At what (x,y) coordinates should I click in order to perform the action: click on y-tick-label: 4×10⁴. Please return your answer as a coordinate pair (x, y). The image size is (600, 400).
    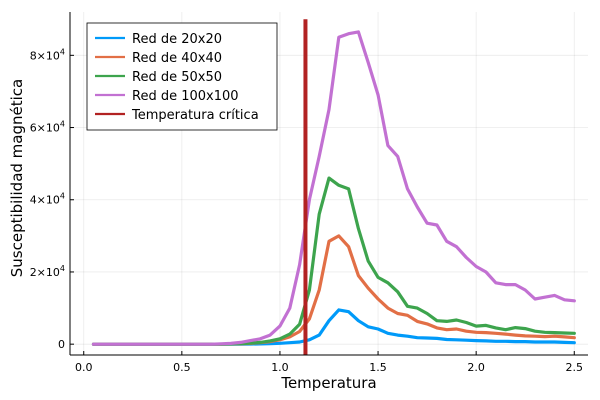
    Looking at the image, I should click on (47, 199).